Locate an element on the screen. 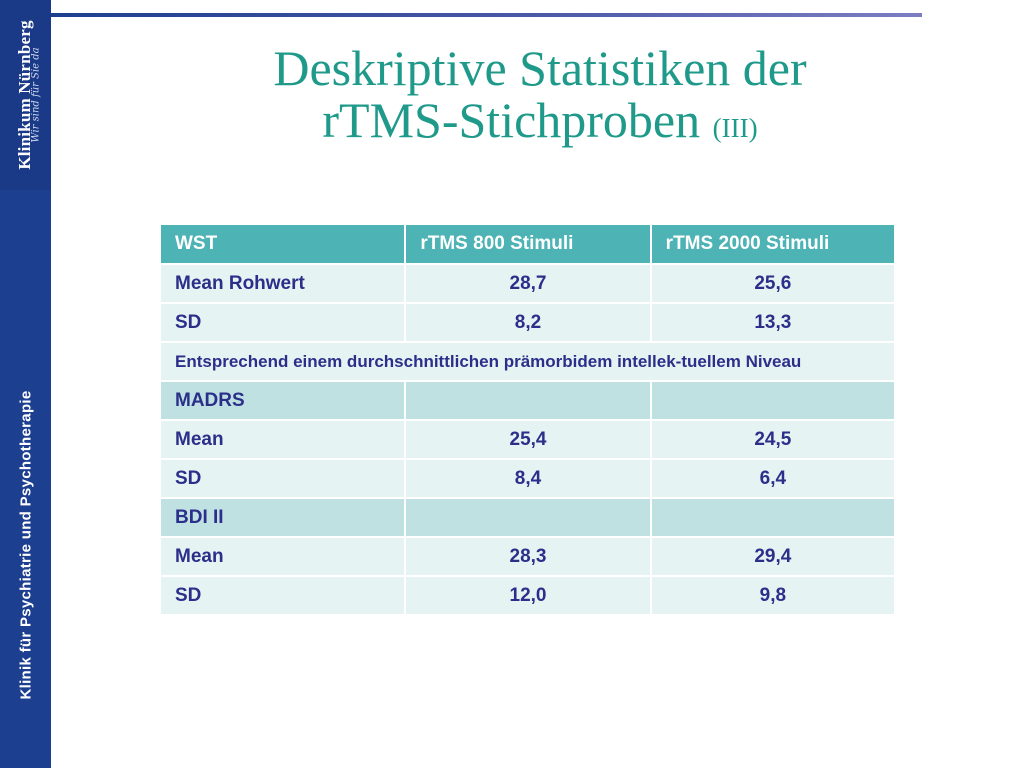 The width and height of the screenshot is (1024, 768). value-cell: 8,4 is located at coordinates (528, 478).